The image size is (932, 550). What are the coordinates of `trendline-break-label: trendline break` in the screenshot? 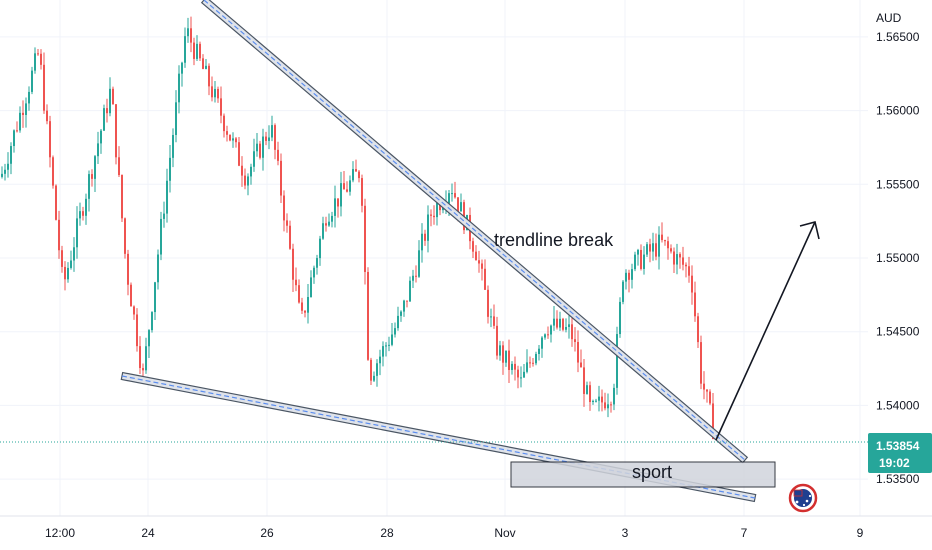 It's located at (554, 240).